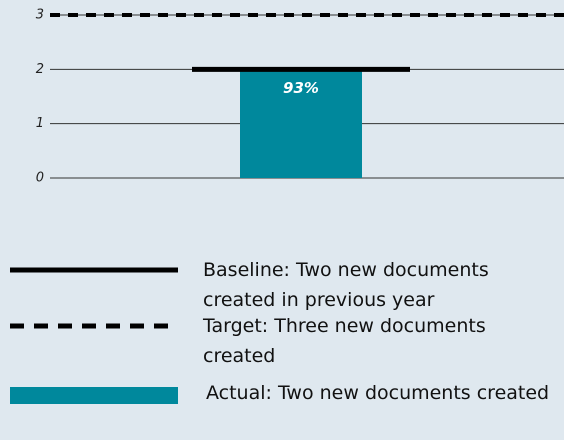 Image resolution: width=564 pixels, height=440 pixels. What do you see at coordinates (40, 69) in the screenshot?
I see `y-tick-label: 2` at bounding box center [40, 69].